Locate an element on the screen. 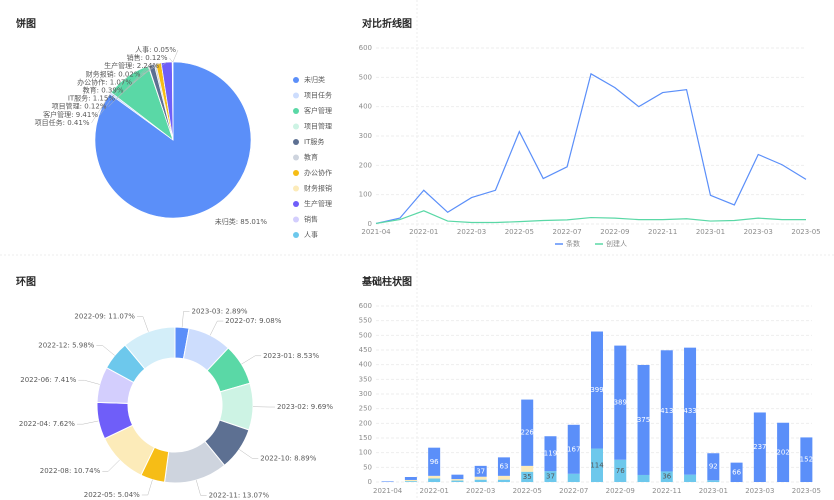  legend-label: 条数 is located at coordinates (573, 243).